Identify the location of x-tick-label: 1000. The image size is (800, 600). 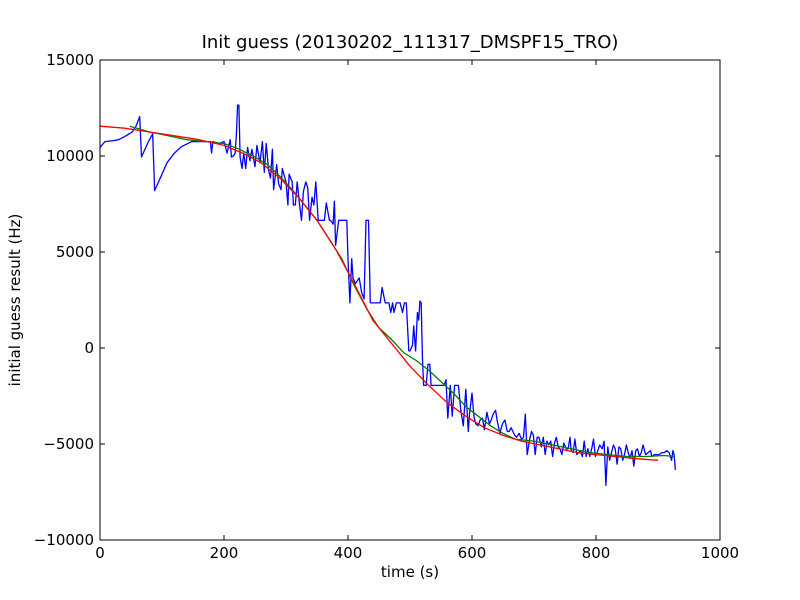
(720, 553).